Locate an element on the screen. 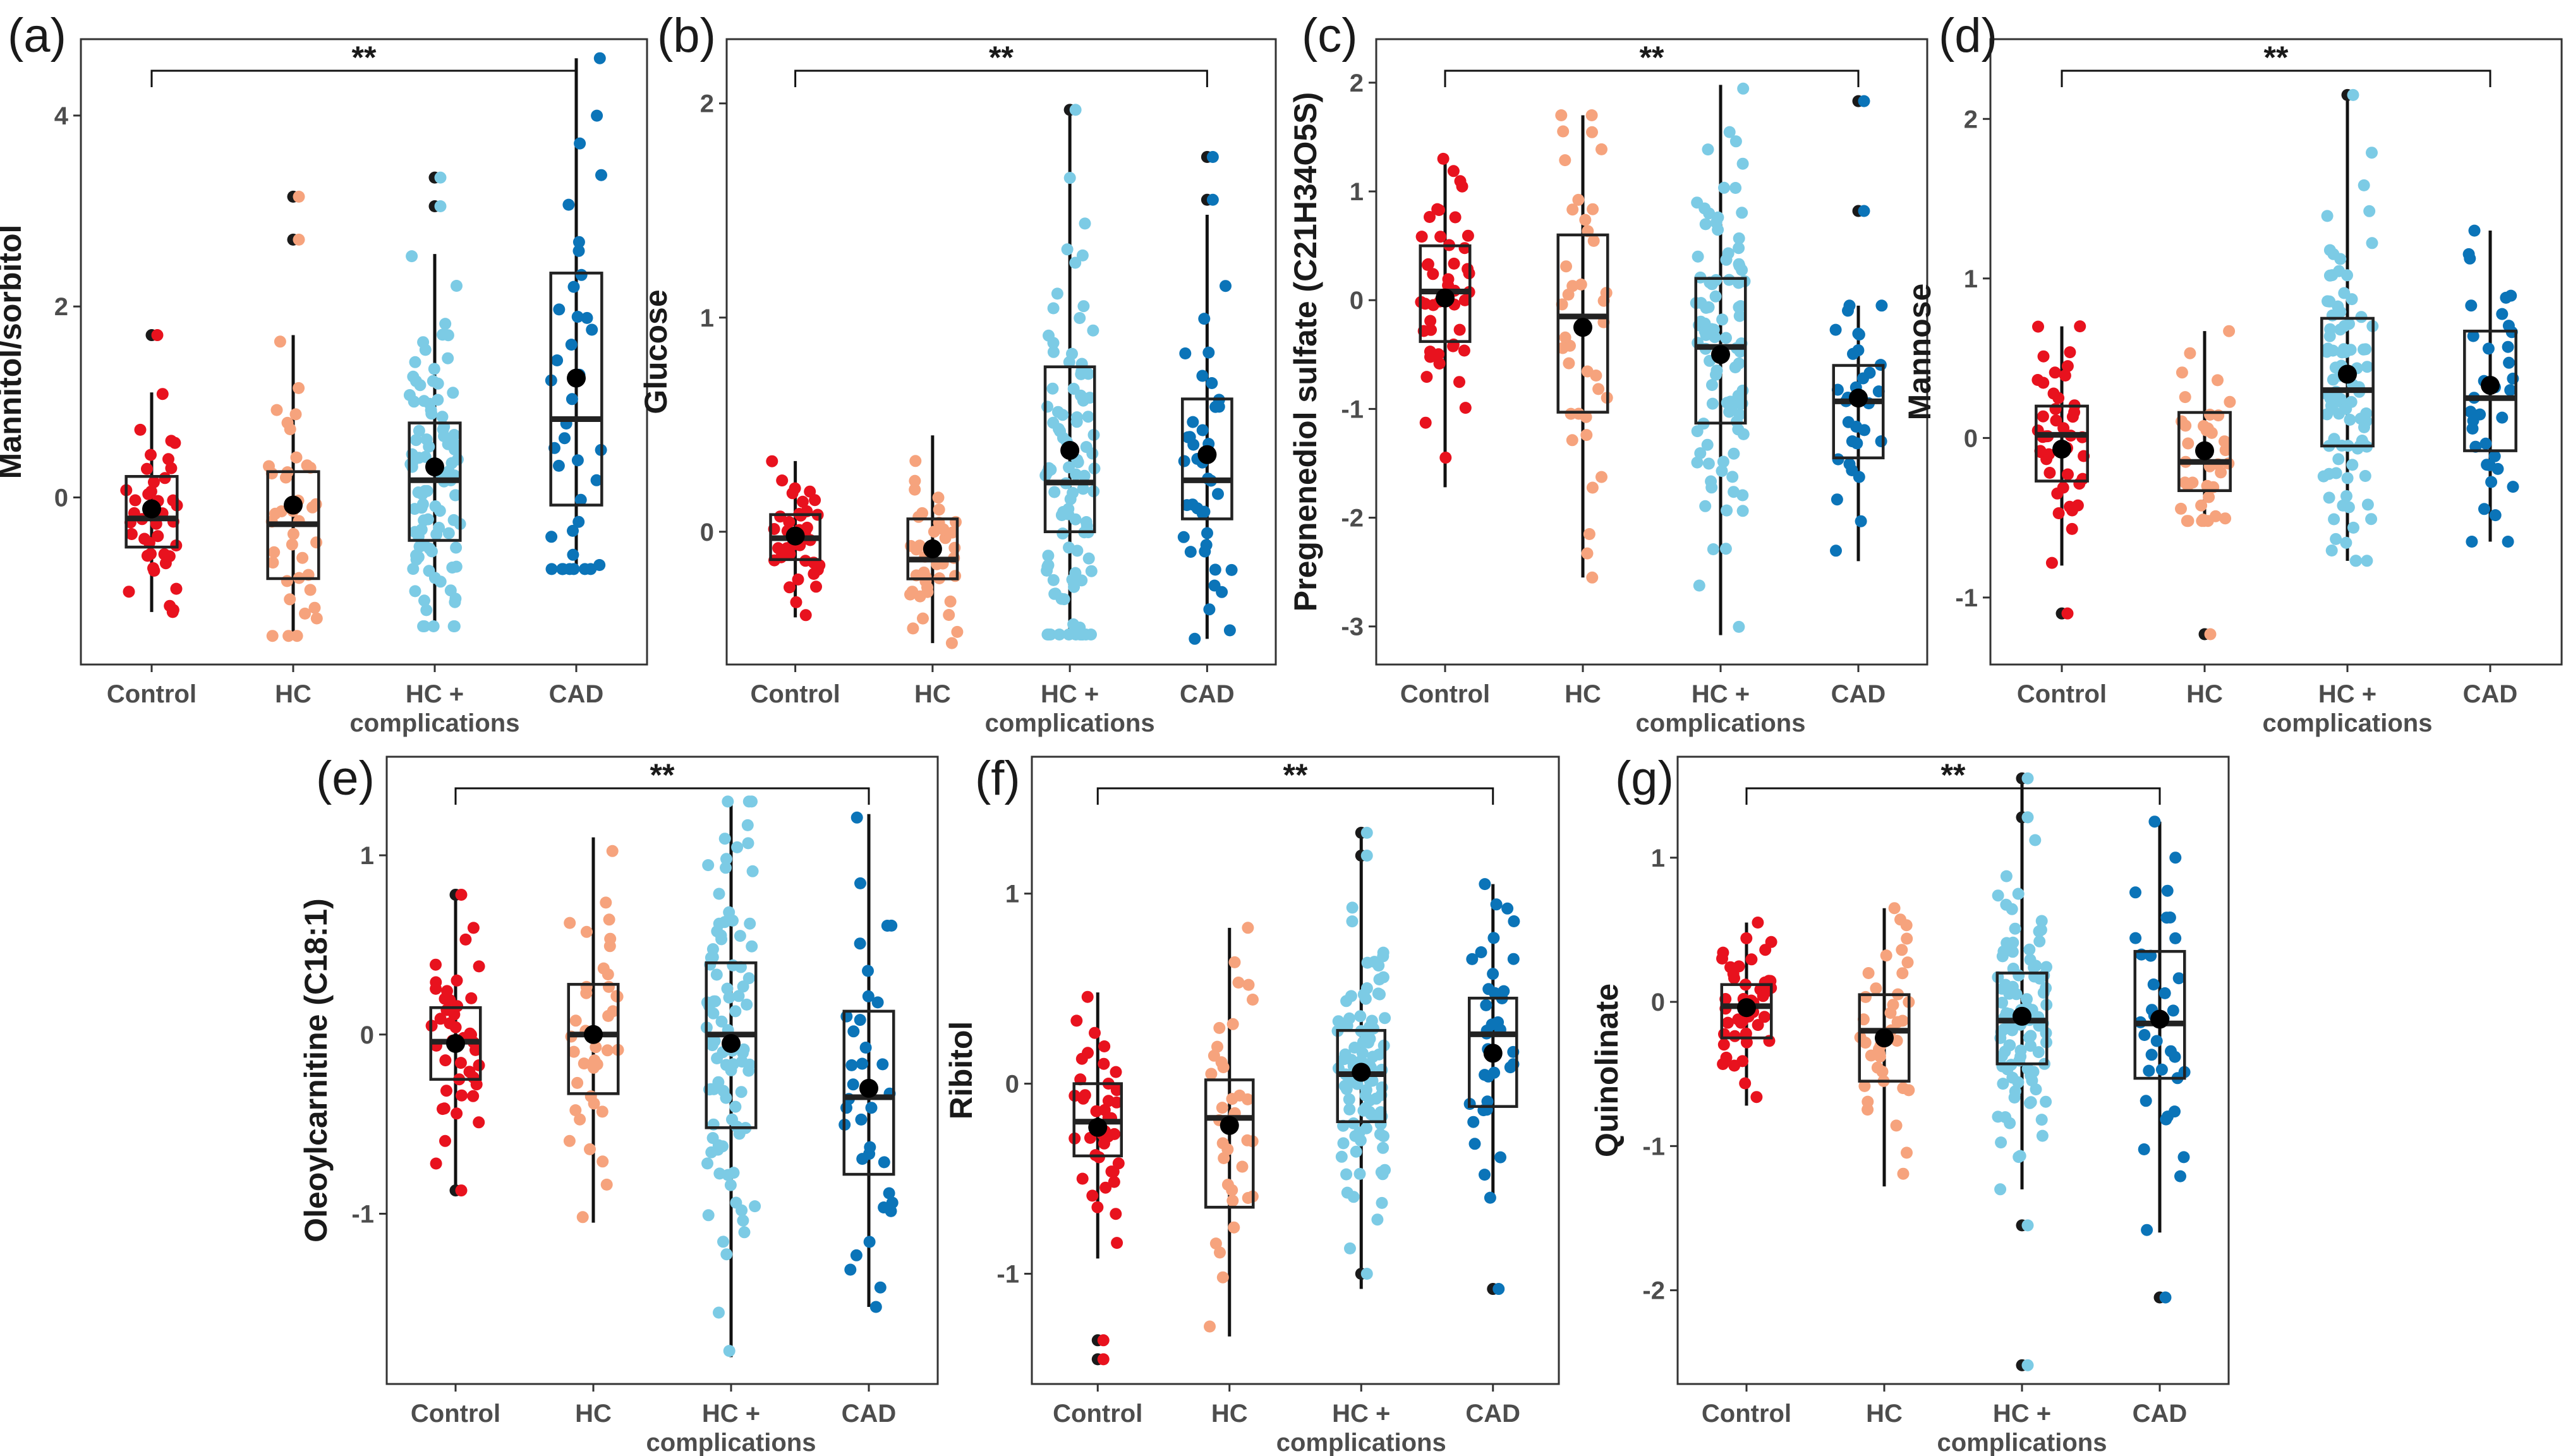 This screenshot has height=1456, width=2573. panel-letter: (e) is located at coordinates (345, 778).